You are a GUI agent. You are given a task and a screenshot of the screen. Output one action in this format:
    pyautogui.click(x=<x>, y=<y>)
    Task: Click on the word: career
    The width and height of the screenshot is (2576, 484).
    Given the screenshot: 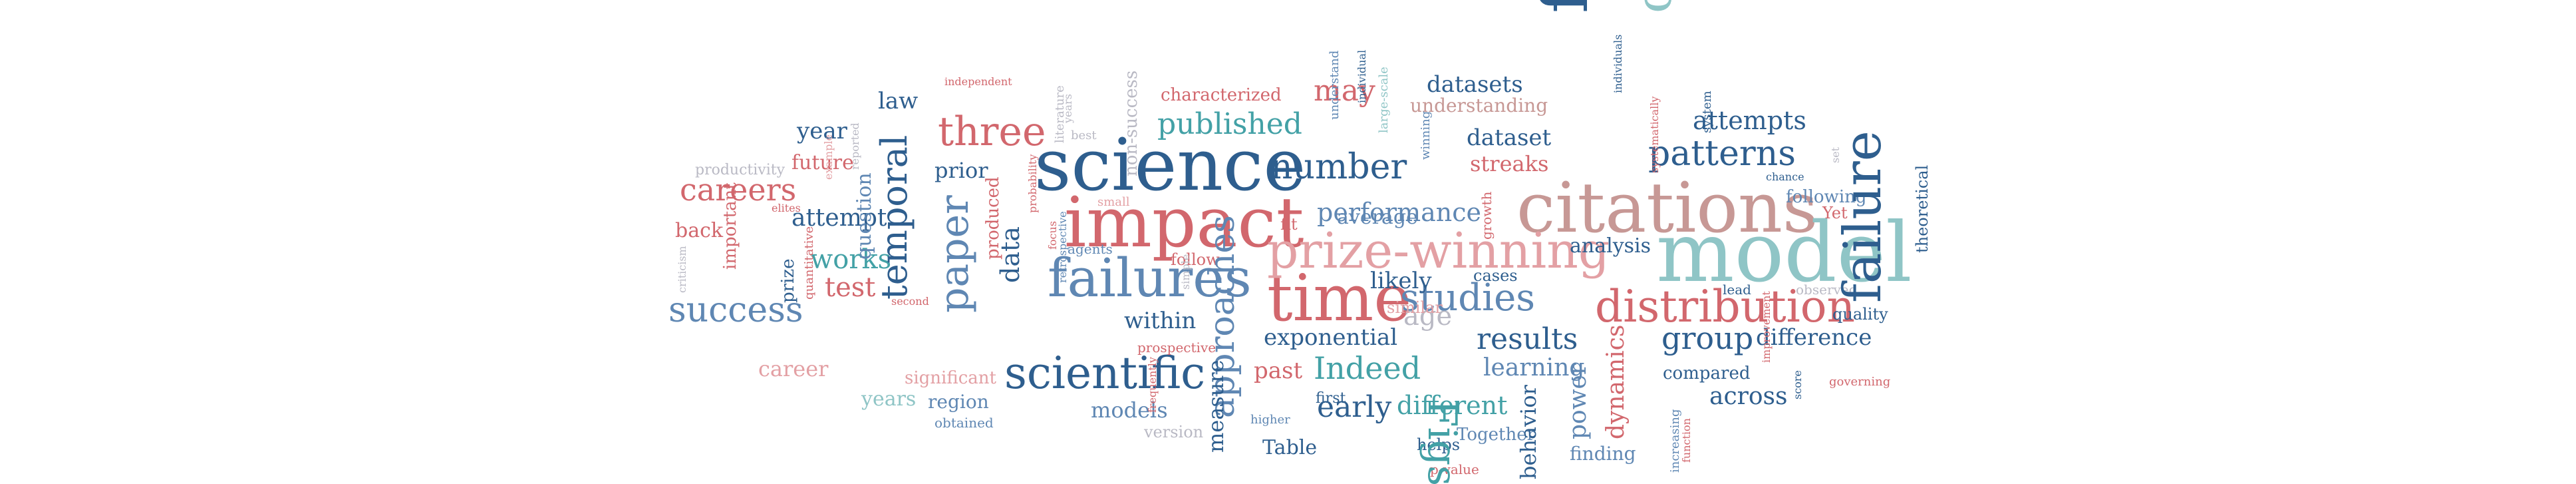 What is the action you would take?
    pyautogui.click(x=794, y=368)
    